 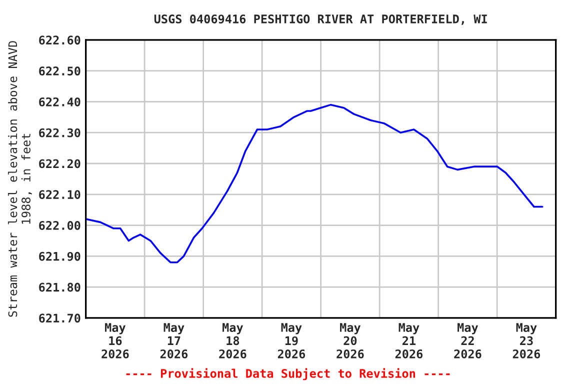 I want to click on x-tick-label: May 20 2026, so click(x=350, y=340).